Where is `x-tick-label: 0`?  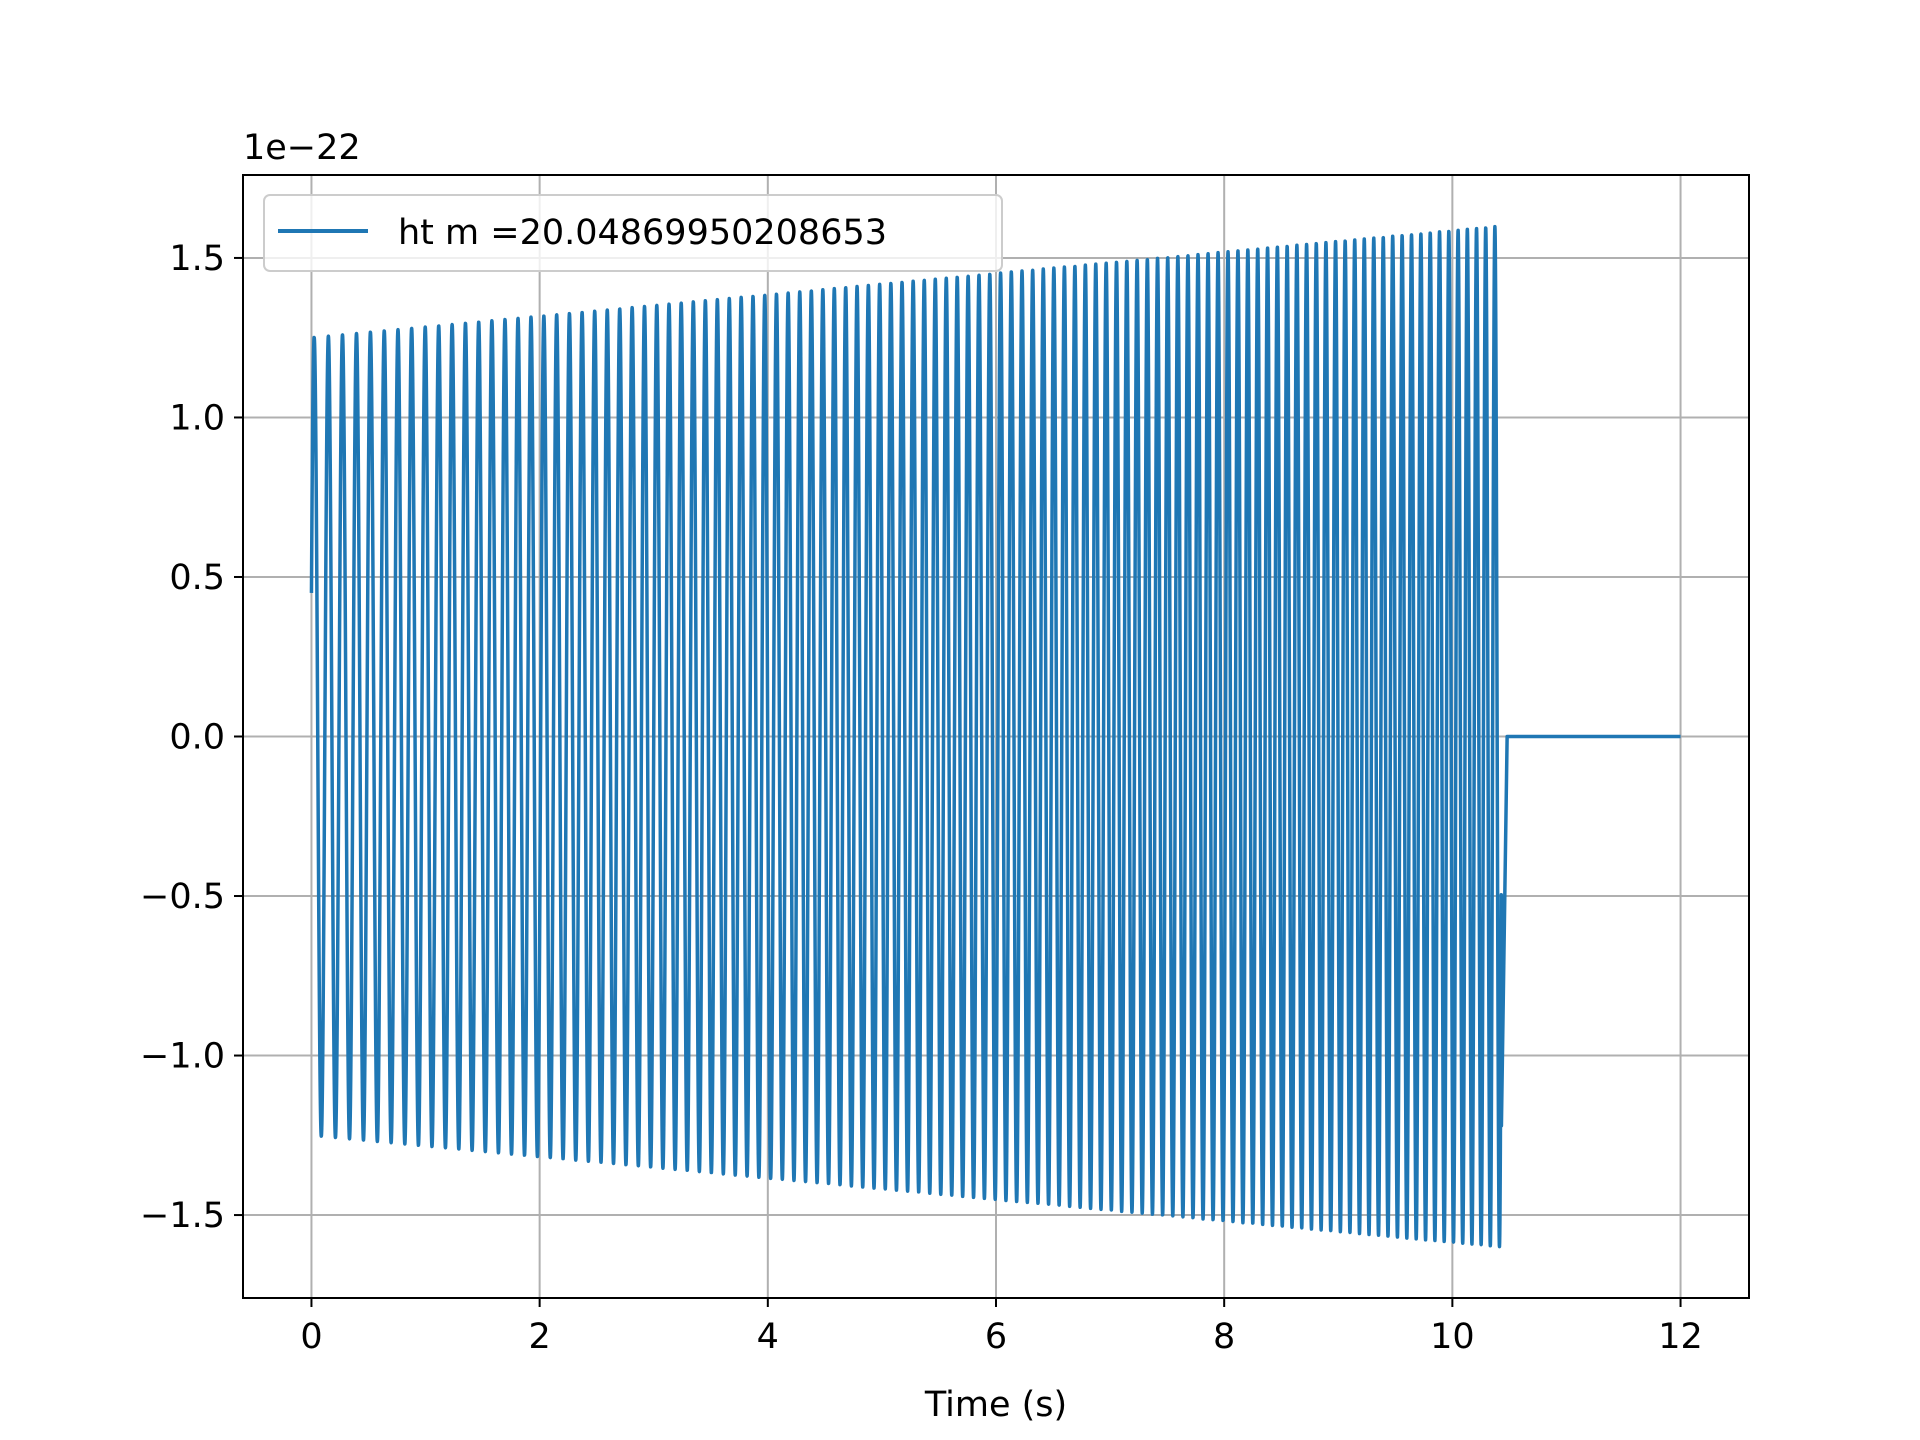
x-tick-label: 0 is located at coordinates (311, 1337).